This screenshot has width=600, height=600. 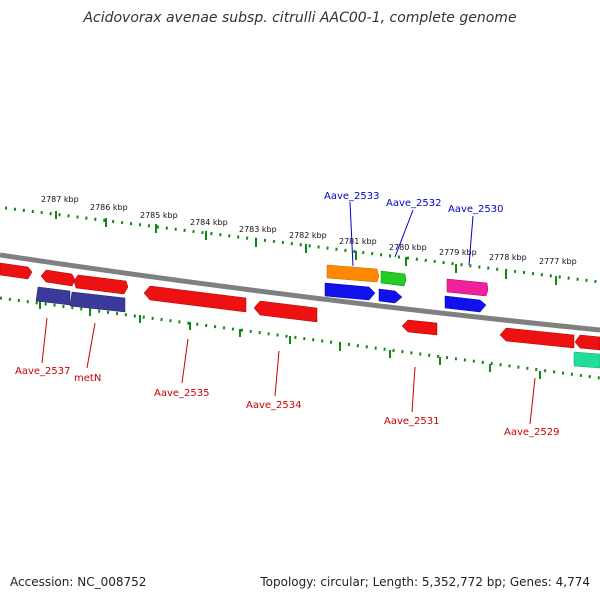 What do you see at coordinates (60, 199) in the screenshot?
I see `scale-label: 2787 kbp` at bounding box center [60, 199].